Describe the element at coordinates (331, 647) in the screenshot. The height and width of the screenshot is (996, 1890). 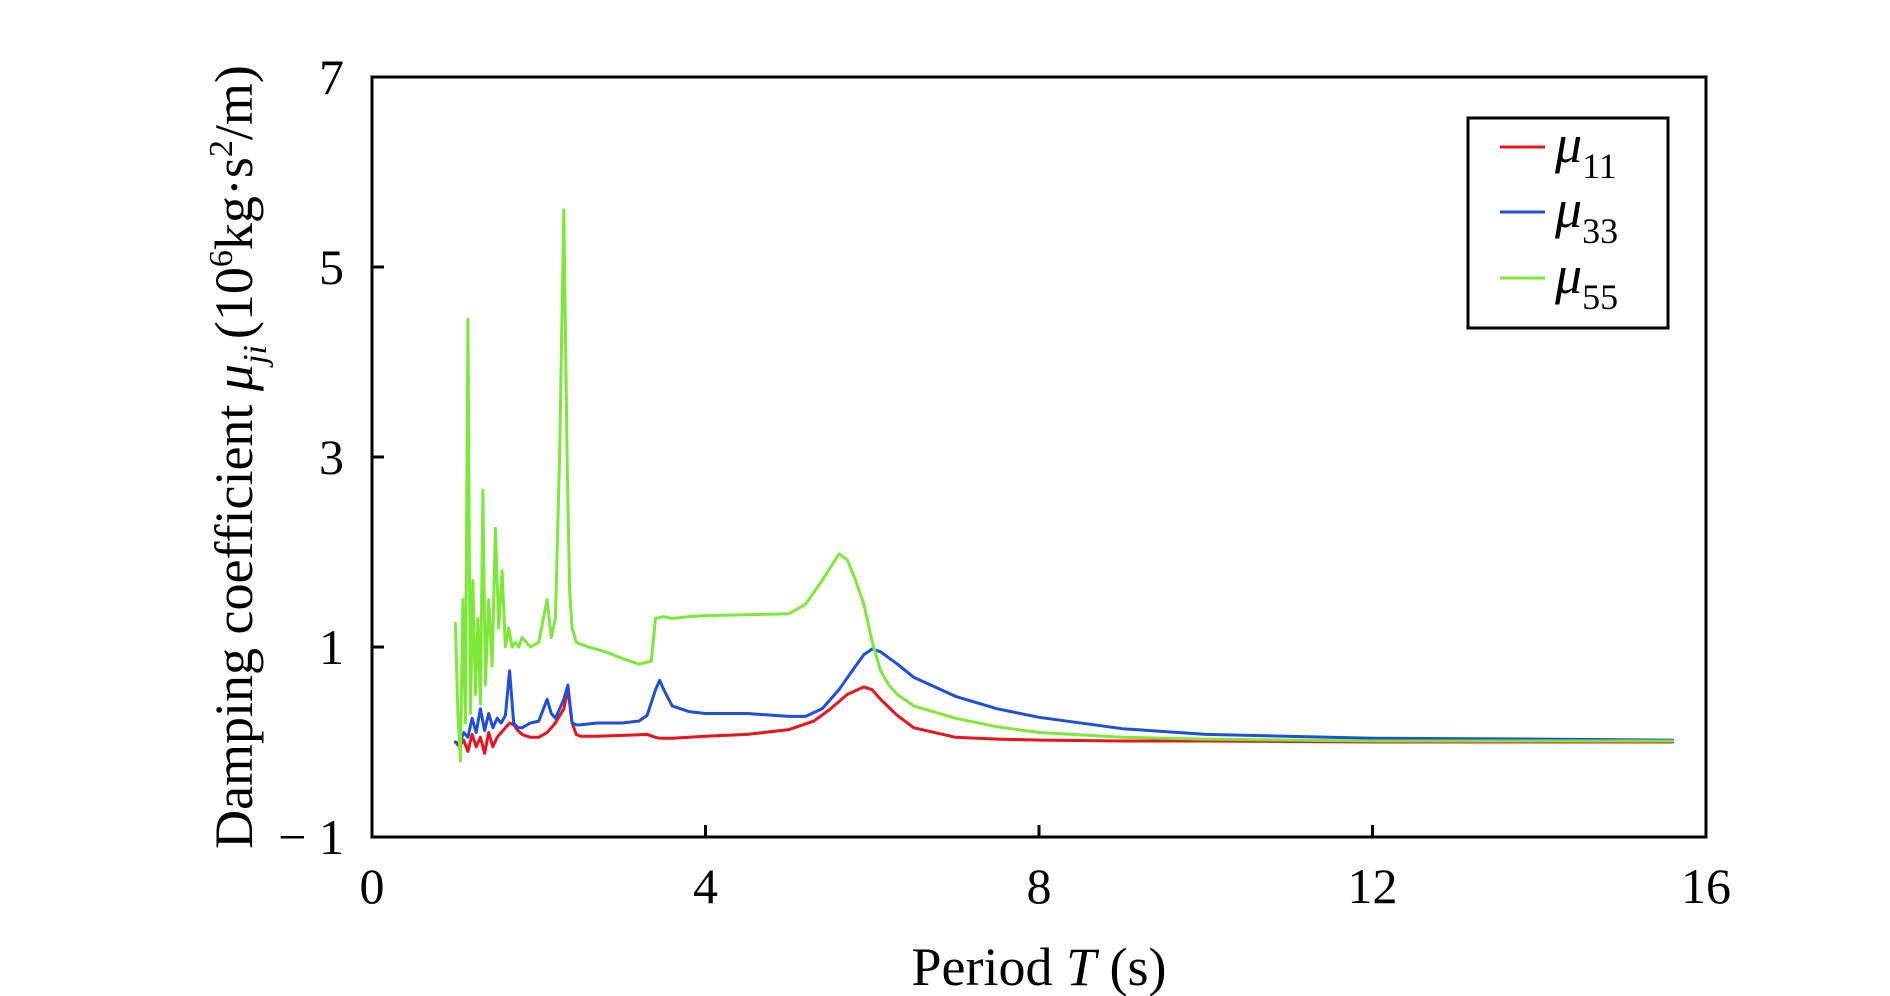
I see `y-tick-label: 1` at that location.